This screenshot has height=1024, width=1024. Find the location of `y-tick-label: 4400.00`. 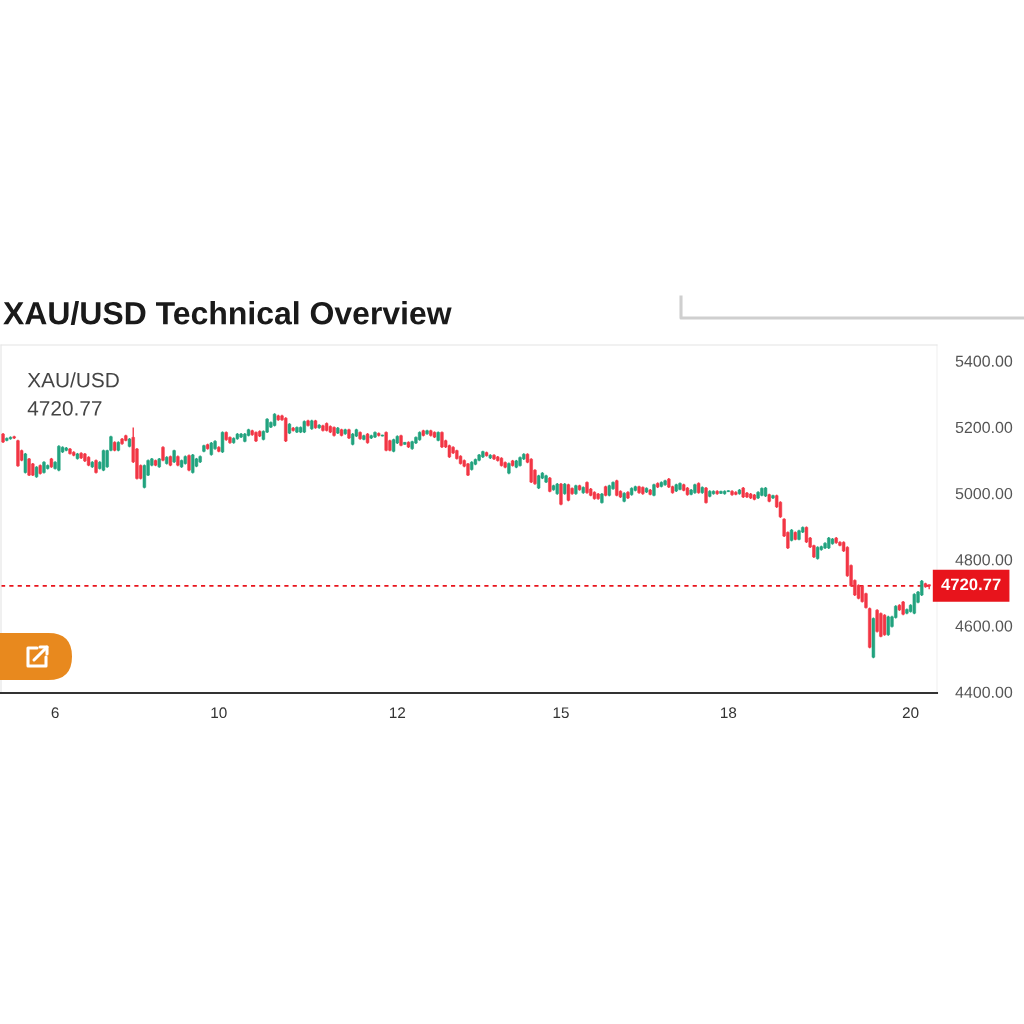

y-tick-label: 4400.00 is located at coordinates (984, 692).